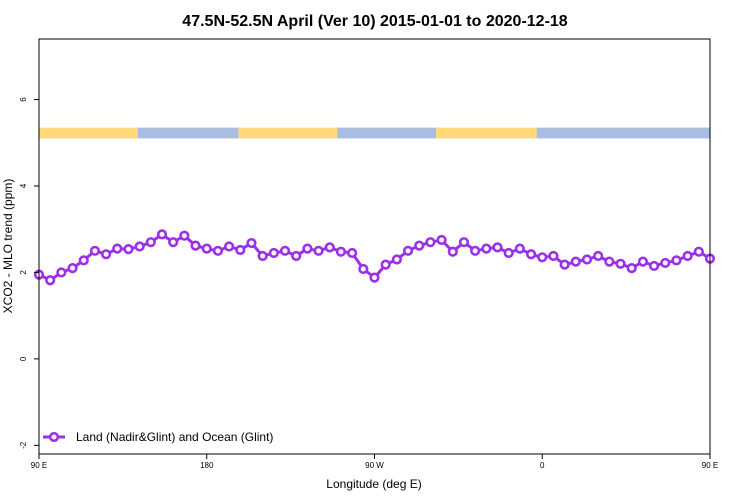 This screenshot has width=750, height=500. I want to click on y-tick-label: 2, so click(23, 272).